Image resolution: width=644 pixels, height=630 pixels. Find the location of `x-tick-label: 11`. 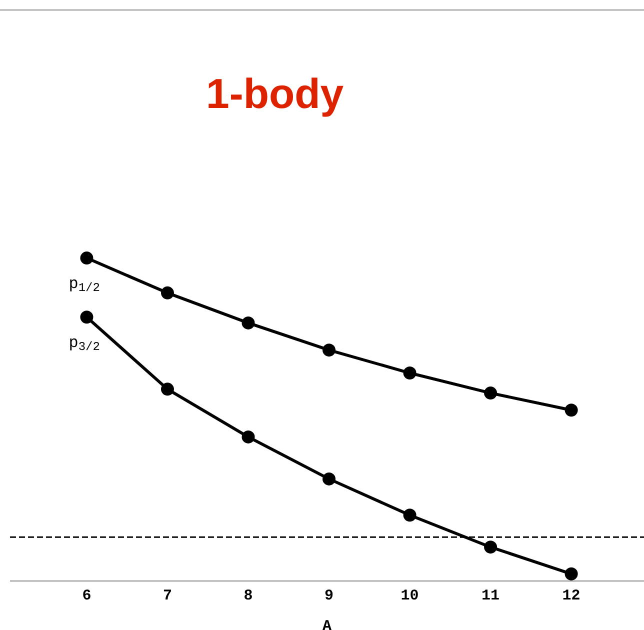

x-tick-label: 11 is located at coordinates (491, 596).